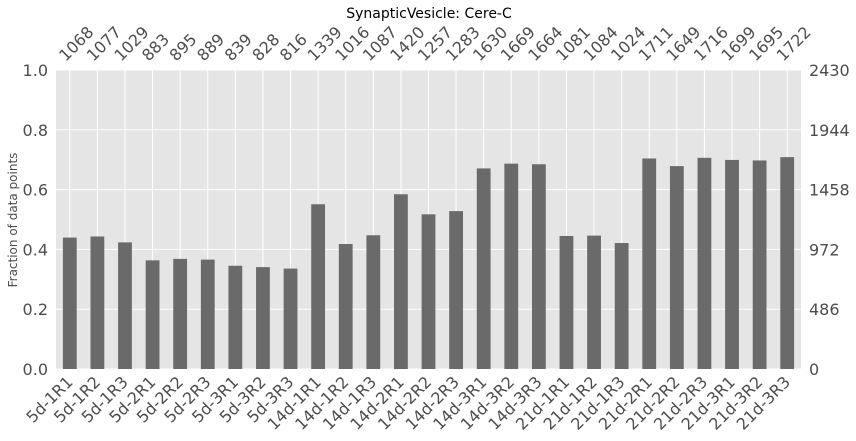 The width and height of the screenshot is (856, 441). Describe the element at coordinates (35, 130) in the screenshot. I see `y-tick-label: 0.8` at that location.